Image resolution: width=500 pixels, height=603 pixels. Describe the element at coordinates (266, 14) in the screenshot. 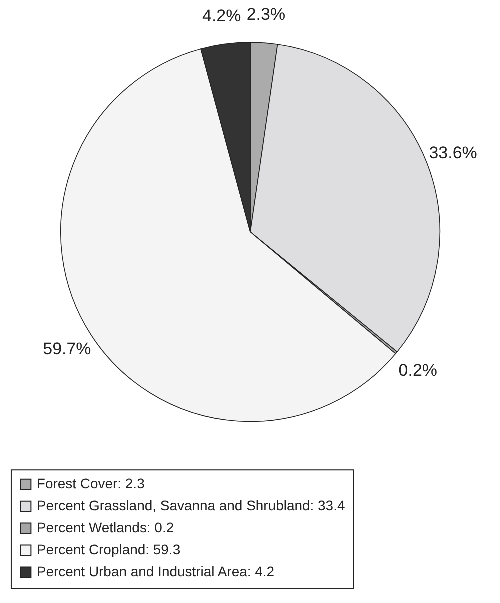

I see `data-label: 2.3%` at that location.